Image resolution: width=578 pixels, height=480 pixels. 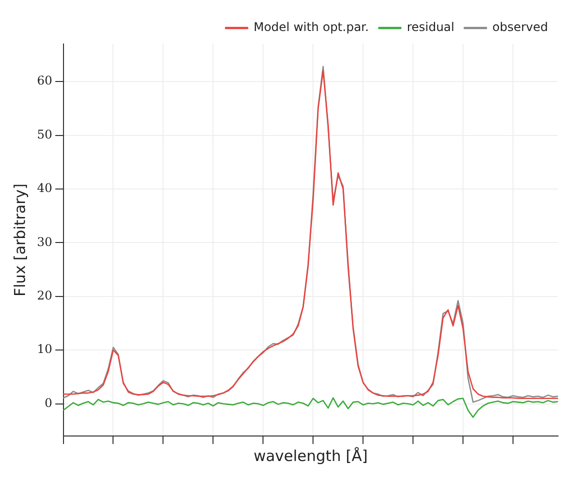 I want to click on y-tick-label: 30, so click(x=44, y=241).